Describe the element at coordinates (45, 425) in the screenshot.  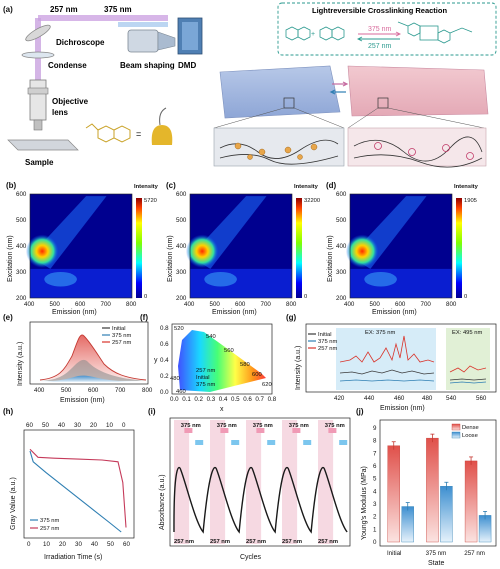
I see `h-top-tick: 50` at that location.